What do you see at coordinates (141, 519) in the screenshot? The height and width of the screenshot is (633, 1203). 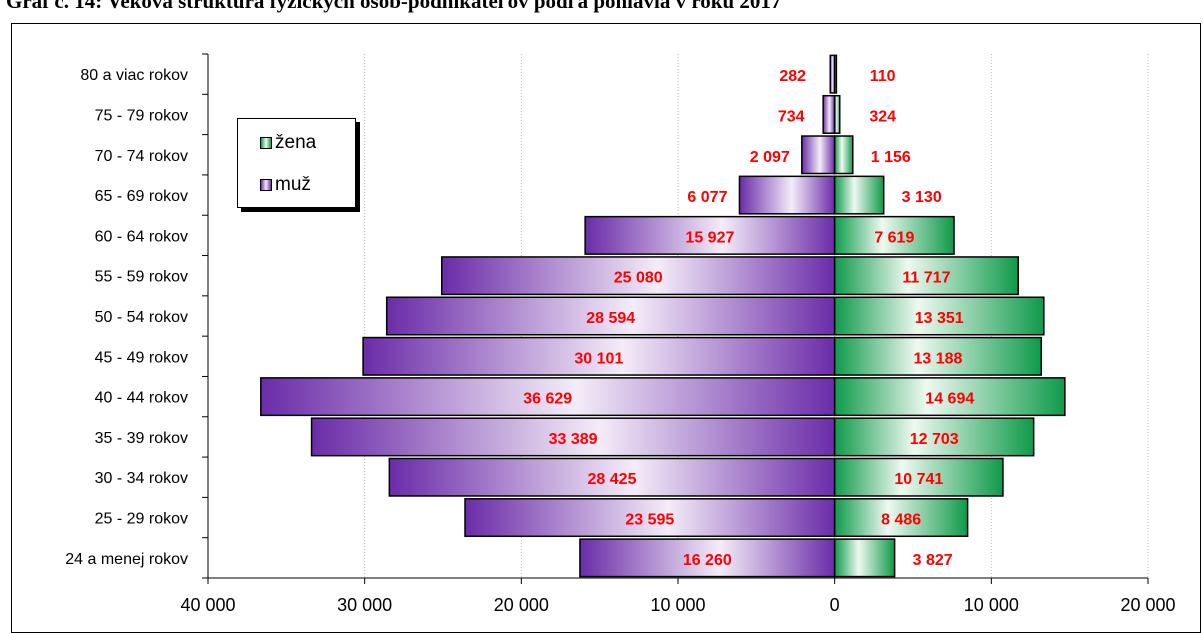 I see `category-label: 25 - 29 rokov` at bounding box center [141, 519].